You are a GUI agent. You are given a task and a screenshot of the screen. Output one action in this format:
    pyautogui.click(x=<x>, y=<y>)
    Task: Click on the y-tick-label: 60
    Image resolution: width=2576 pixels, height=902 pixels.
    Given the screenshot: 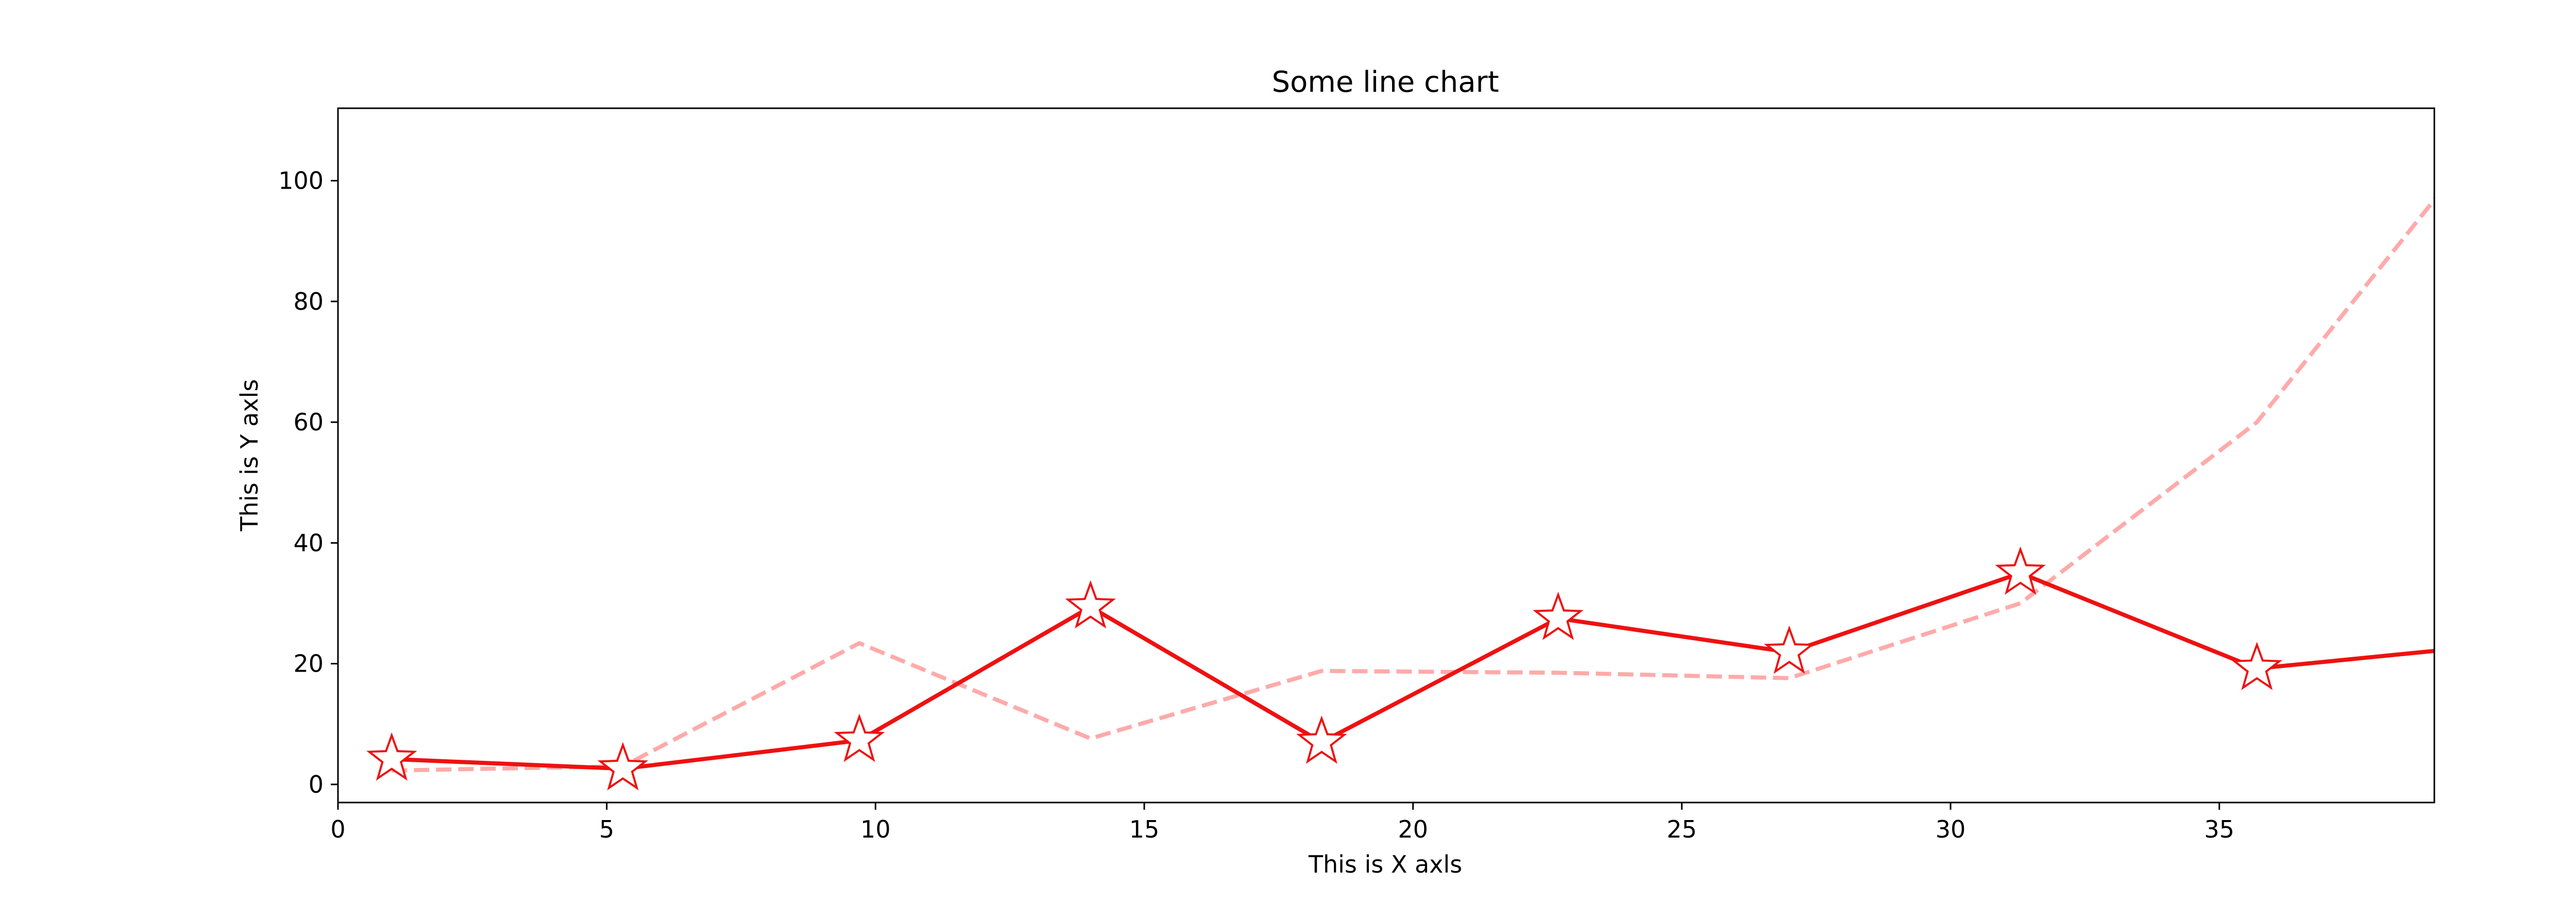 What is the action you would take?
    pyautogui.click(x=308, y=422)
    